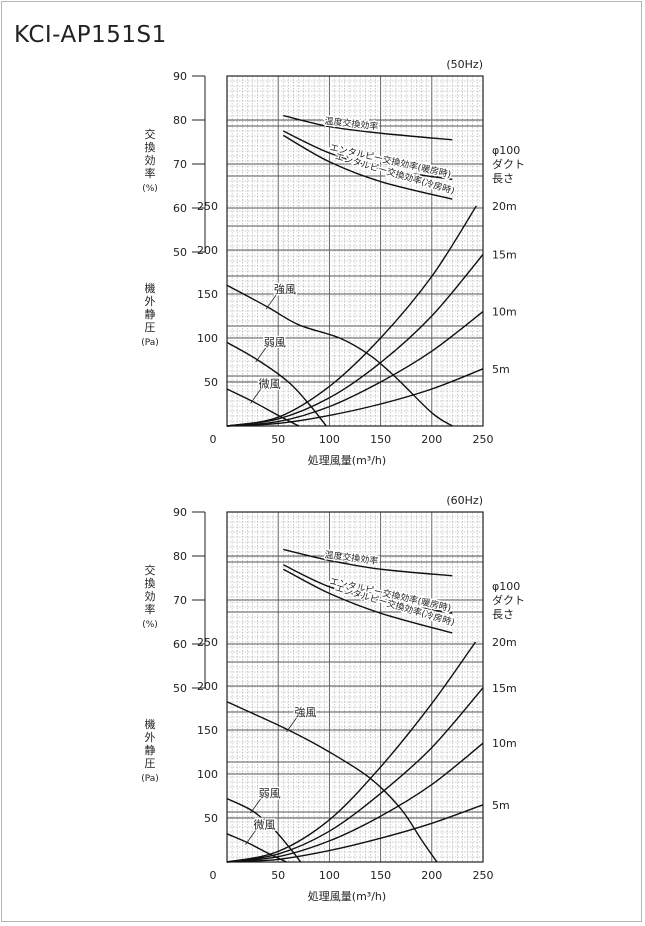 The height and width of the screenshot is (926, 645). Describe the element at coordinates (464, 500) in the screenshot. I see `chart-title: (60Hz)` at that location.